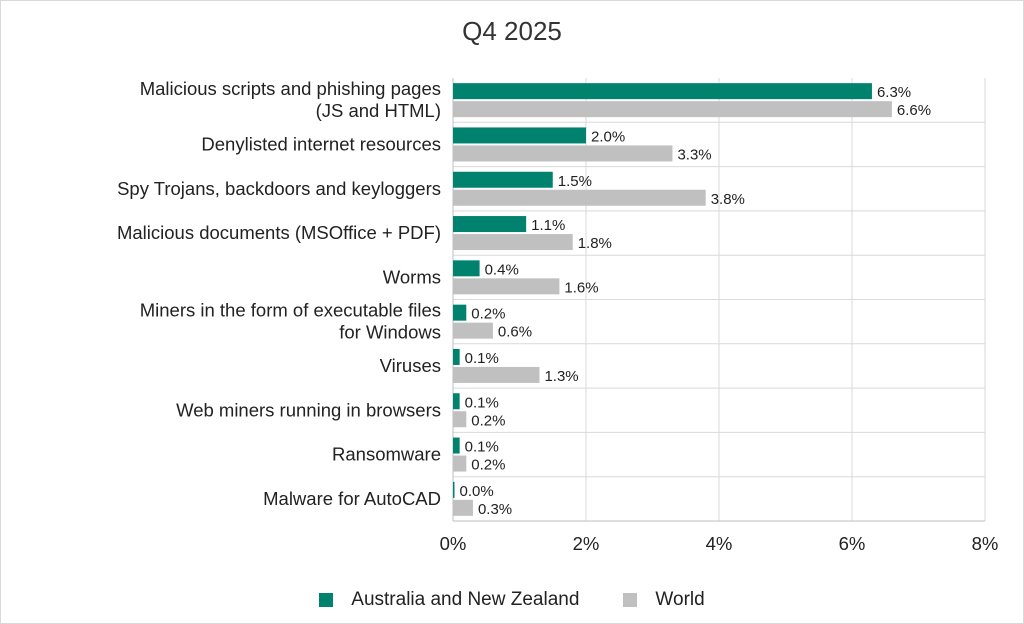  I want to click on data-label: 3.3%, so click(694, 154).